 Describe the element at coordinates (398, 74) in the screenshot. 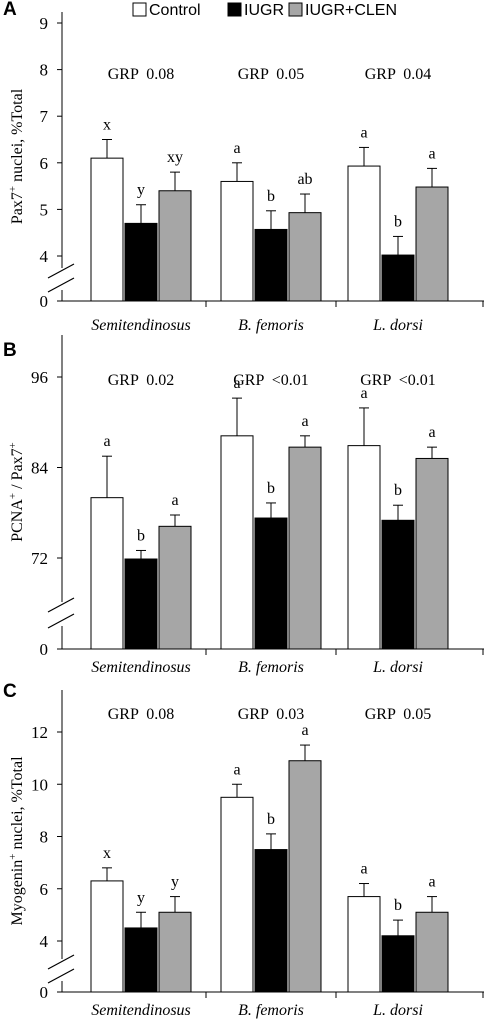

I see `grp-label: GRP 0.04` at that location.